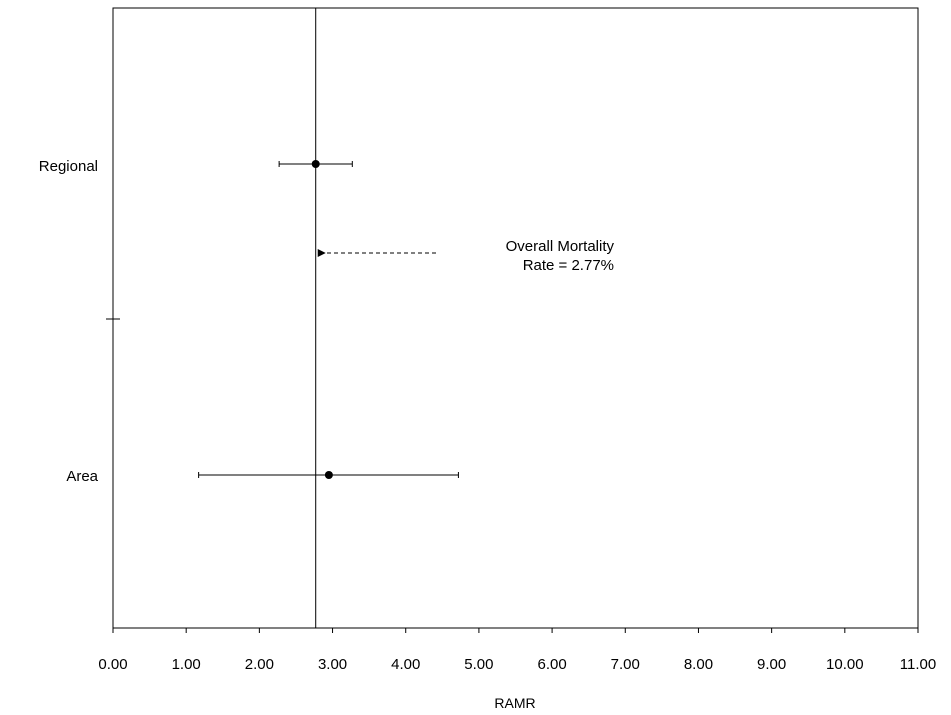  Describe the element at coordinates (625, 664) in the screenshot. I see `x-tick-label-7: 7.00` at that location.